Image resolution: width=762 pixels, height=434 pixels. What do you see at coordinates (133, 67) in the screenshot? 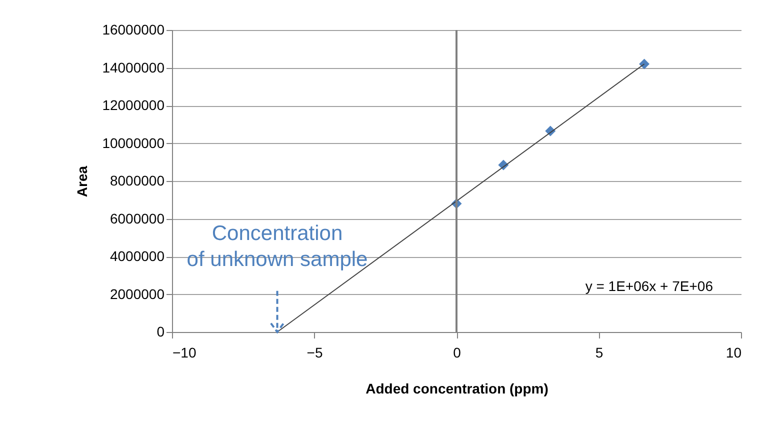
I see `y-tick-label: 14000000` at bounding box center [133, 67].